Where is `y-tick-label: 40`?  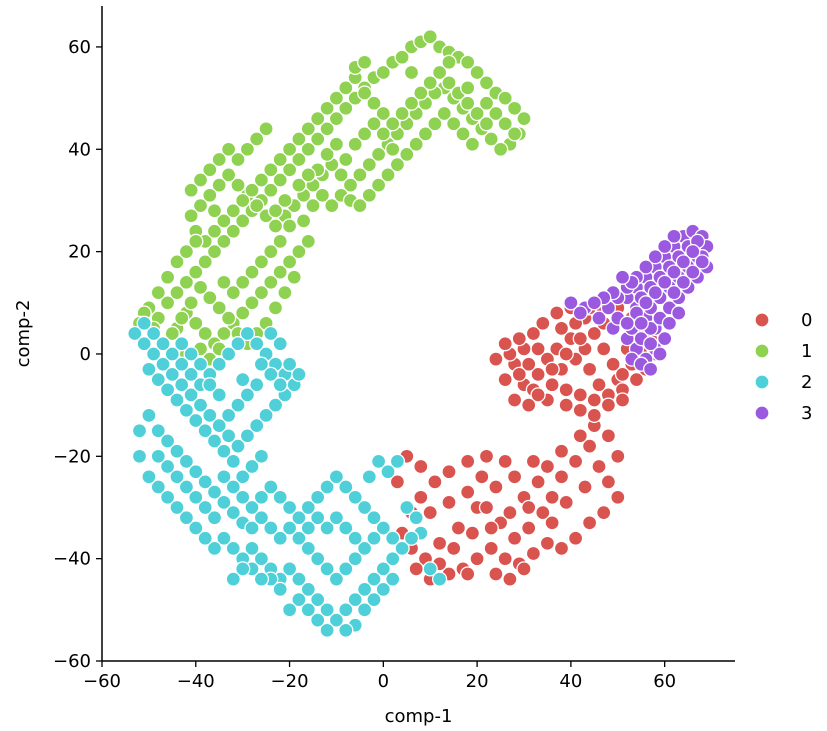 y-tick-label: 40 is located at coordinates (79, 149).